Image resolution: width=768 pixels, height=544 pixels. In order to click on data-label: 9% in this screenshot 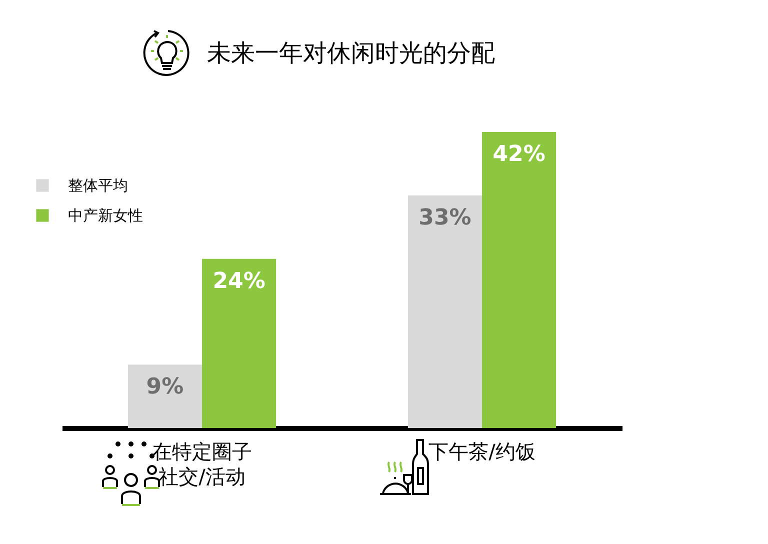, I will do `click(165, 387)`.